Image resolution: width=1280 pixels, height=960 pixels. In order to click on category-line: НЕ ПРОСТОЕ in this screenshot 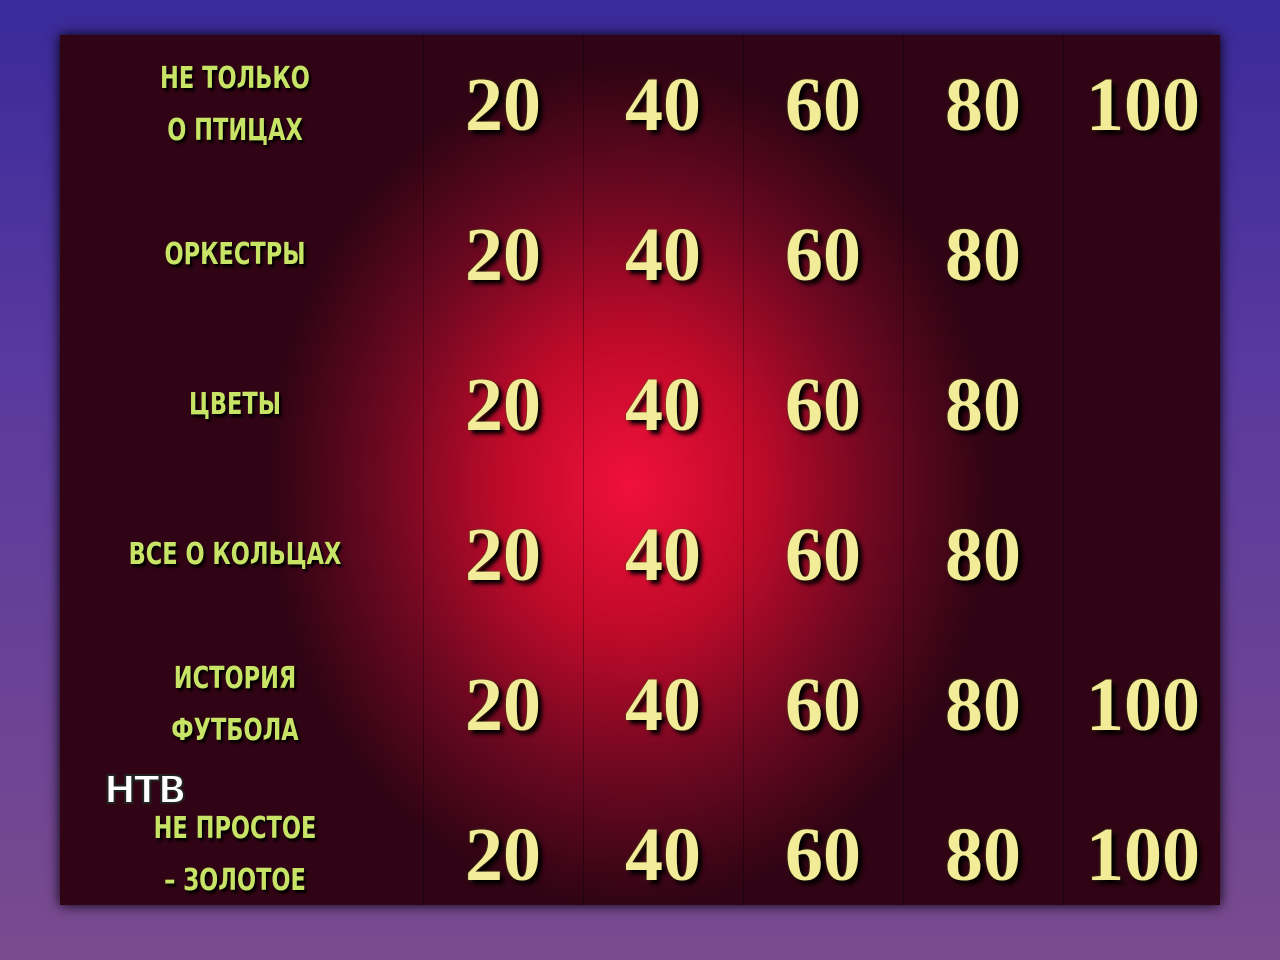, I will do `click(235, 828)`.